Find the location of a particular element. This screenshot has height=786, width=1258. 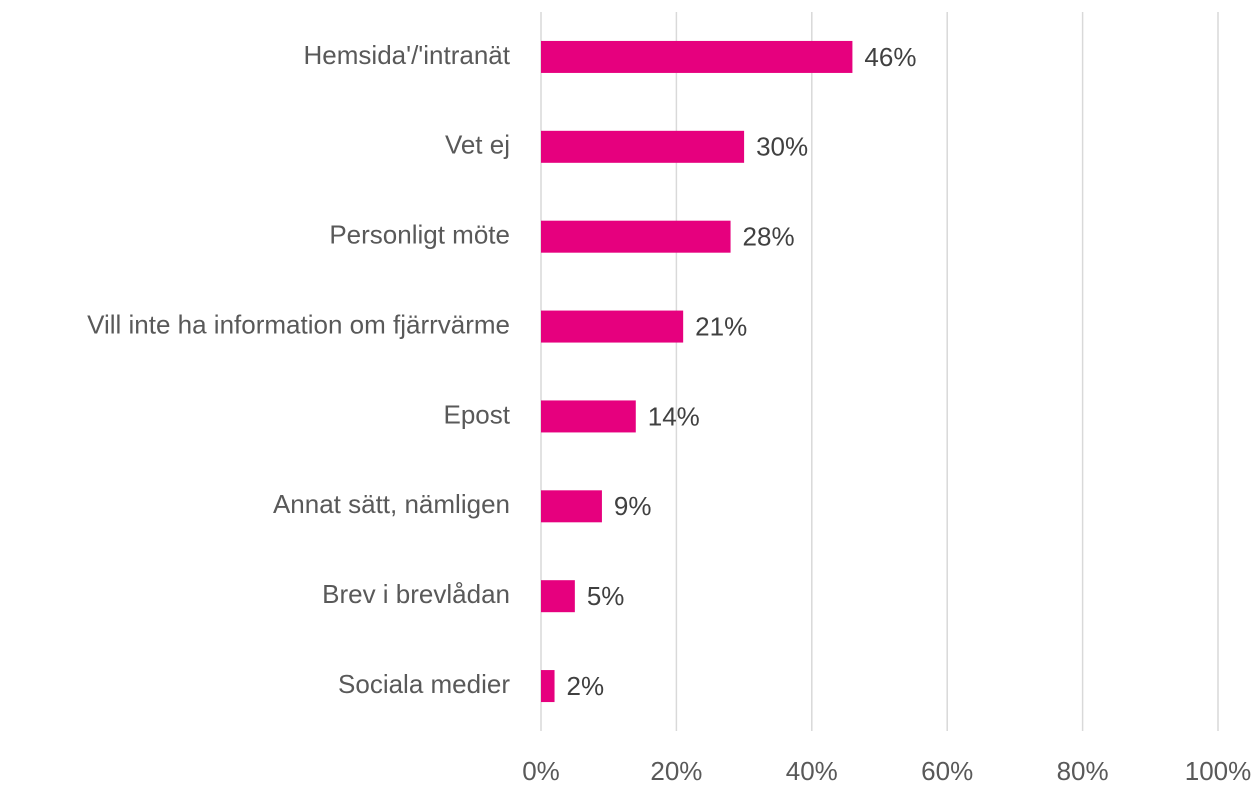

x-tick-label: 40% is located at coordinates (812, 771).